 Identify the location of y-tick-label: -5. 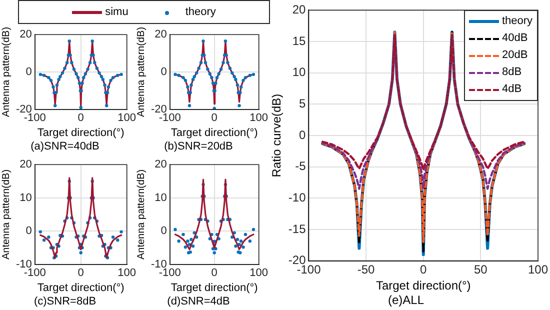
(300, 166).